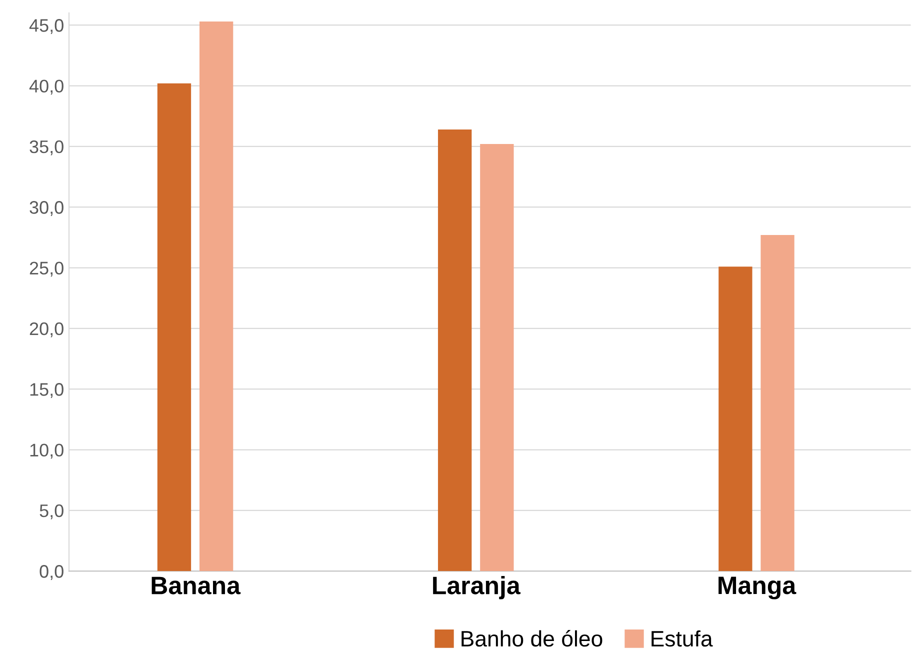  Describe the element at coordinates (682, 638) in the screenshot. I see `legend-label: Estufa` at that location.